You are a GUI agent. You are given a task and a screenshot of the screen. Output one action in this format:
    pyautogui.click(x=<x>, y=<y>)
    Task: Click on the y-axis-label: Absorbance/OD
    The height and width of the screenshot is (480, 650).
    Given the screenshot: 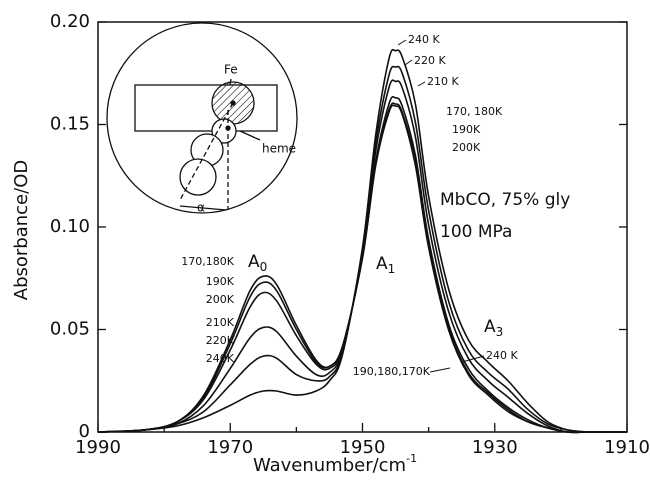 What is the action you would take?
    pyautogui.click(x=21, y=230)
    